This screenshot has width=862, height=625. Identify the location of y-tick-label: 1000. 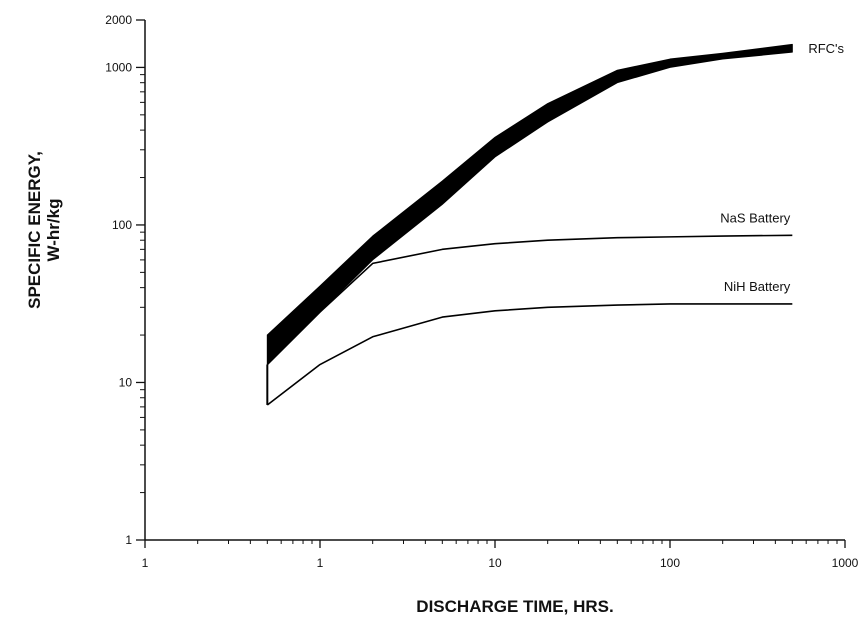
(118, 67).